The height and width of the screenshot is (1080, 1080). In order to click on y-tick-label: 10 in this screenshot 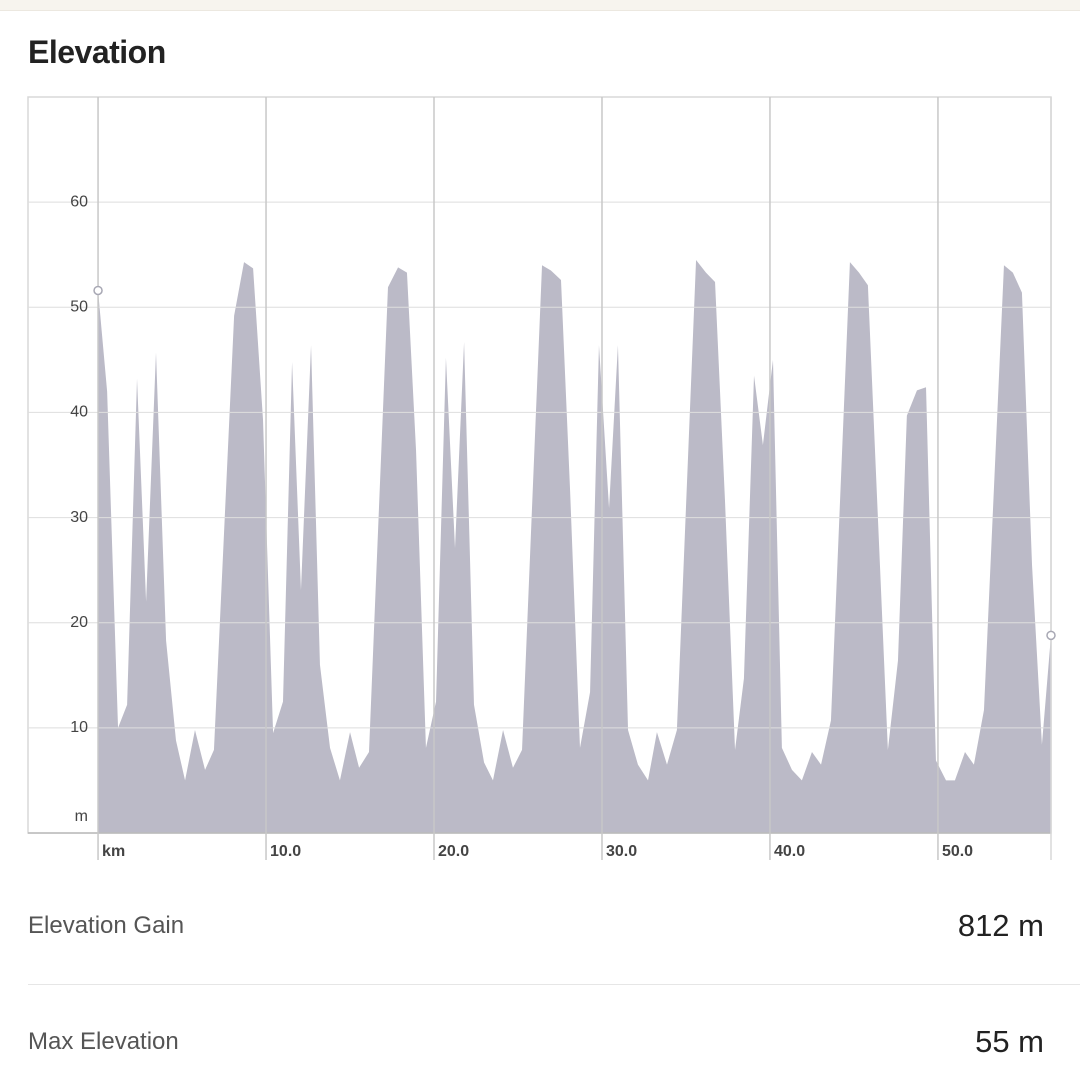, I will do `click(79, 727)`.